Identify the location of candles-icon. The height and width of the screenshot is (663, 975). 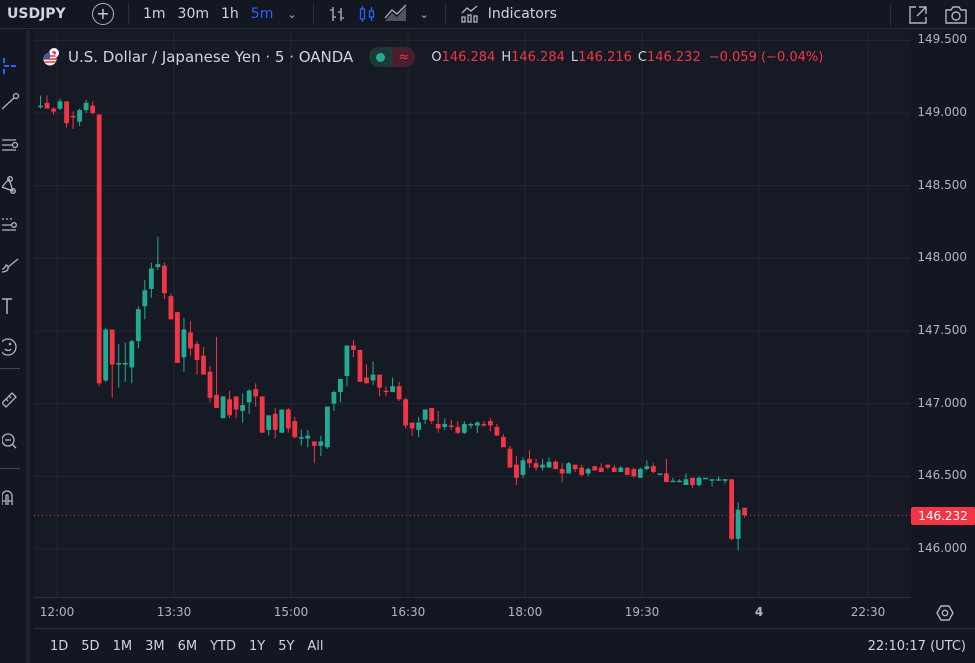
(366, 14).